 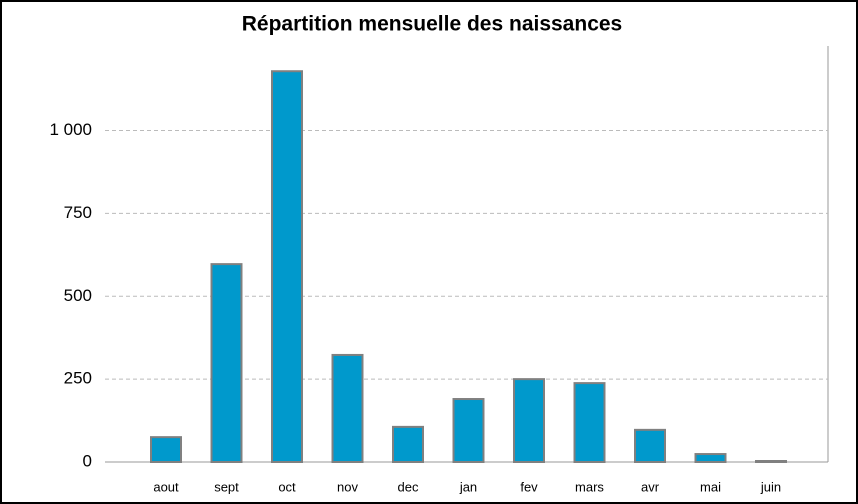 What do you see at coordinates (166, 486) in the screenshot?
I see `x-tick-label: aout` at bounding box center [166, 486].